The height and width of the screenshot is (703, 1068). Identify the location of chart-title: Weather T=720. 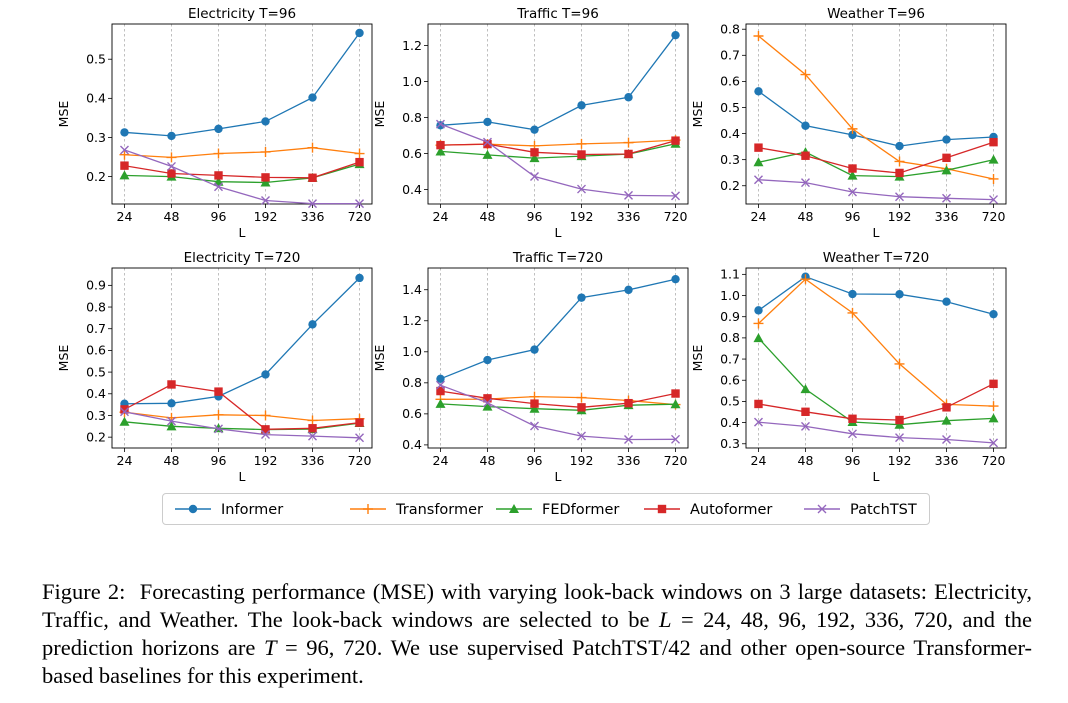
(876, 258).